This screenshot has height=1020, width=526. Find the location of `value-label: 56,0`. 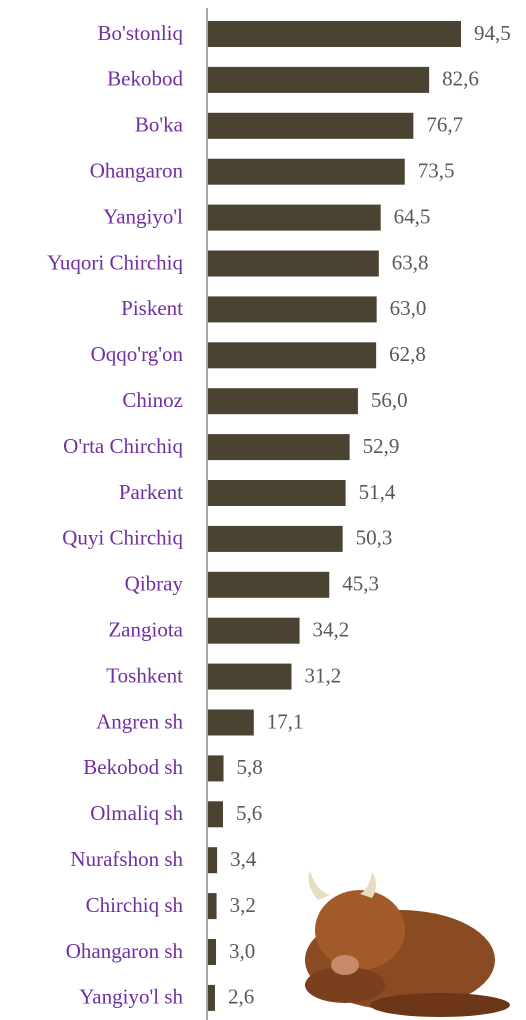

value-label: 56,0 is located at coordinates (389, 400).